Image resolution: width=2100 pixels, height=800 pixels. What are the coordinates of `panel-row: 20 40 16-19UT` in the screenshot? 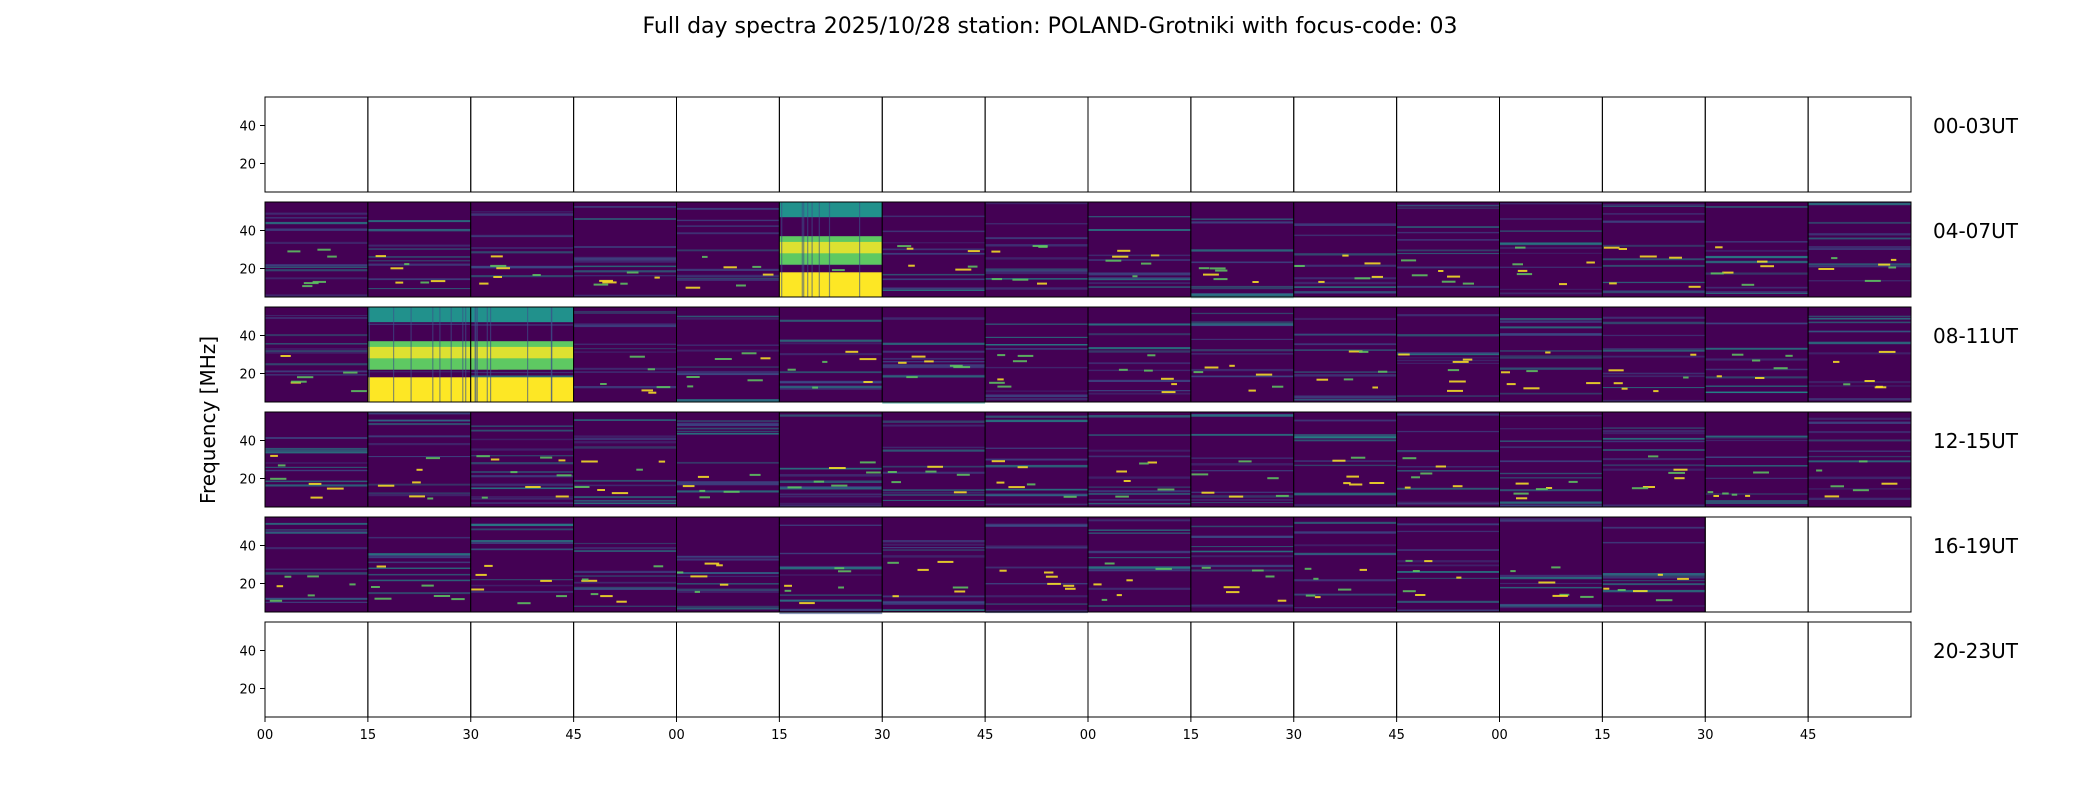 It's located at (1129, 565).